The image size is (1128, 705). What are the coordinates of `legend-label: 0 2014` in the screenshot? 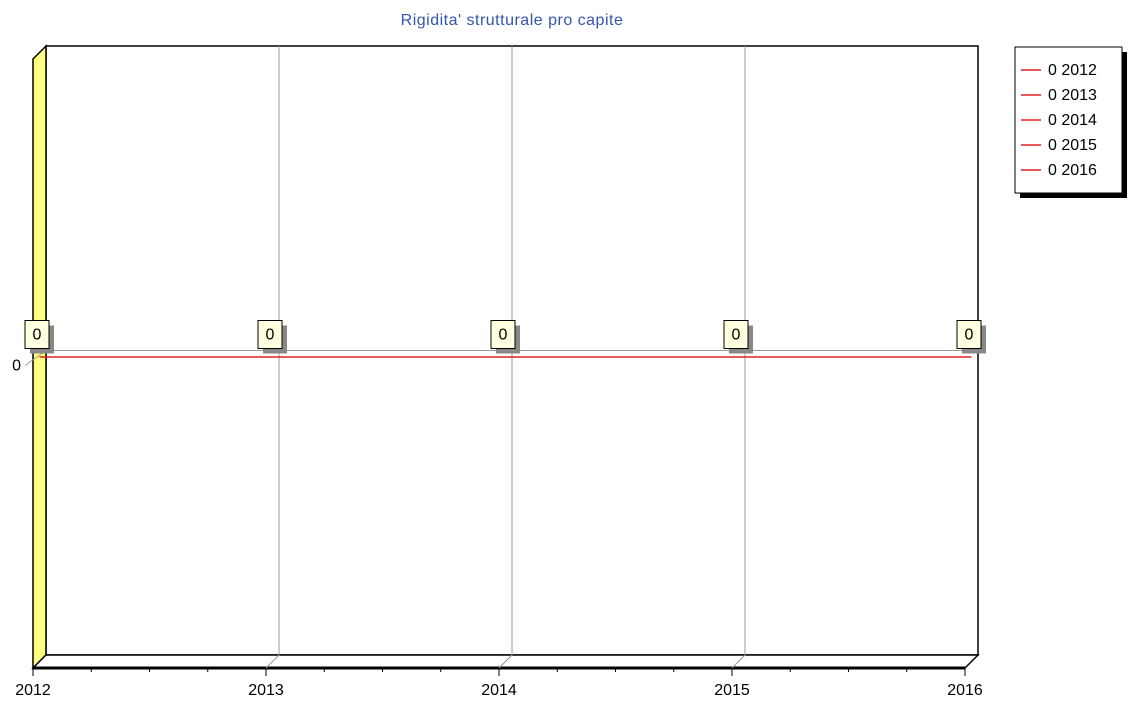 It's located at (1072, 120).